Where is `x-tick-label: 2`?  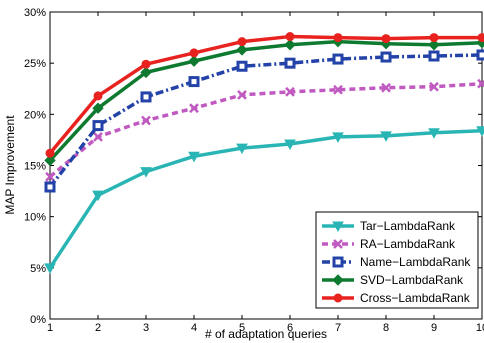
x-tick-label: 2 is located at coordinates (98, 328).